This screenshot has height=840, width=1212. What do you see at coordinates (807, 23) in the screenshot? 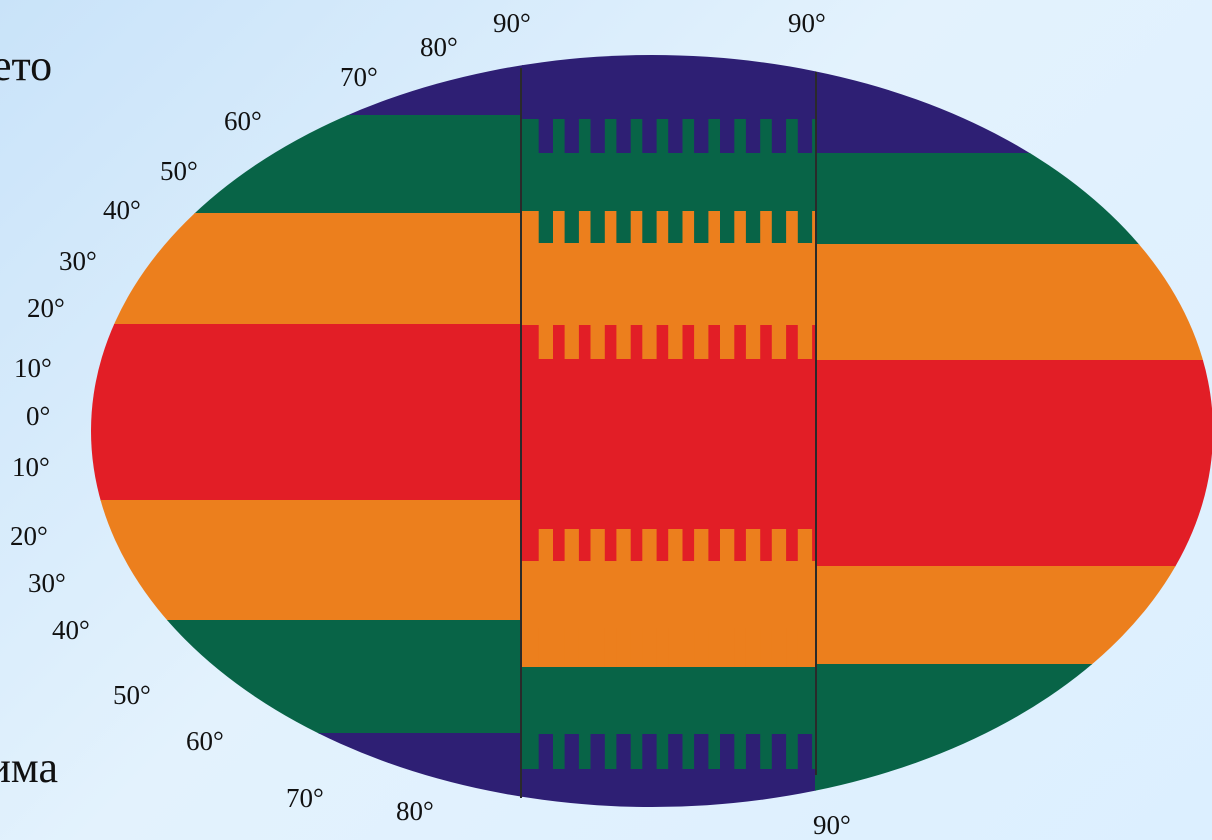
I see `meridian-label-top-right: 90°` at bounding box center [807, 23].